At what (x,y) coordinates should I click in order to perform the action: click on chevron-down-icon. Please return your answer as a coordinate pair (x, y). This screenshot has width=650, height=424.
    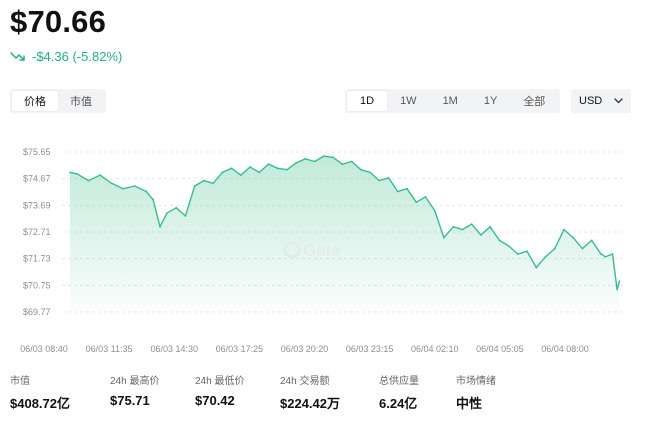
    Looking at the image, I should click on (618, 101).